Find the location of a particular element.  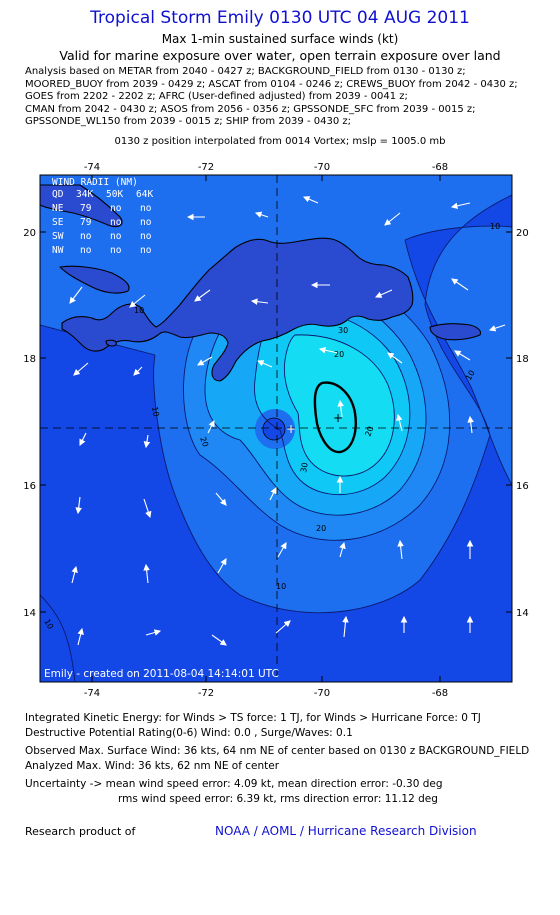

map-subtitle: Max 1-min sustained surface winds (kt) is located at coordinates (280, 39).